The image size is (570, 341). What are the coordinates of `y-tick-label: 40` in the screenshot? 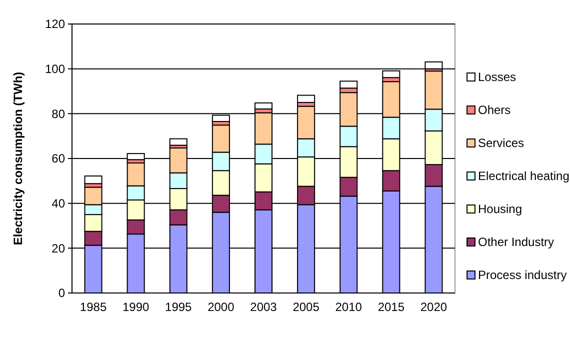 It's located at (59, 203).